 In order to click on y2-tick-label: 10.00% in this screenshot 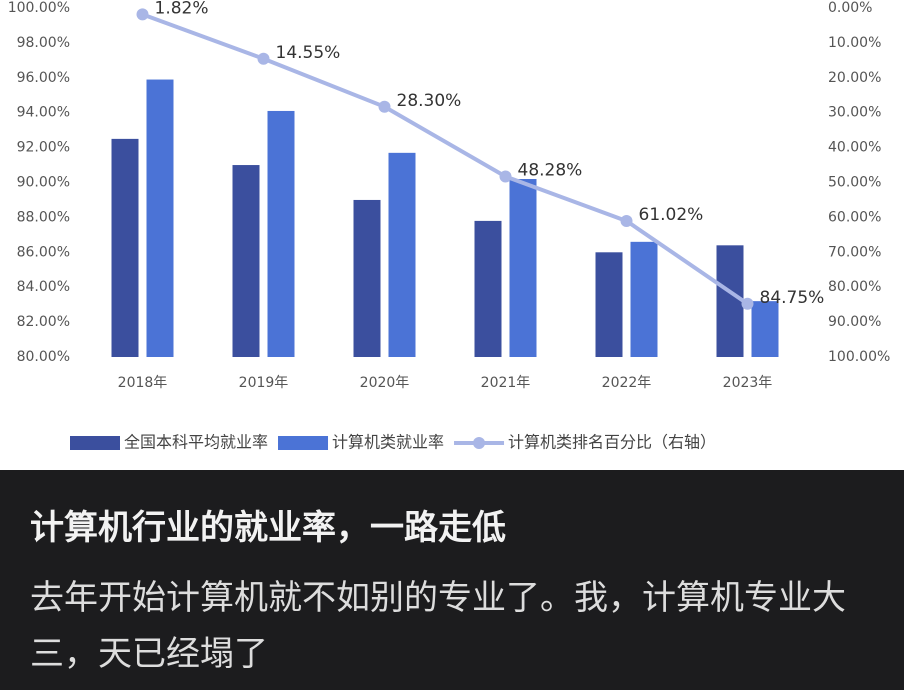, I will do `click(854, 43)`.